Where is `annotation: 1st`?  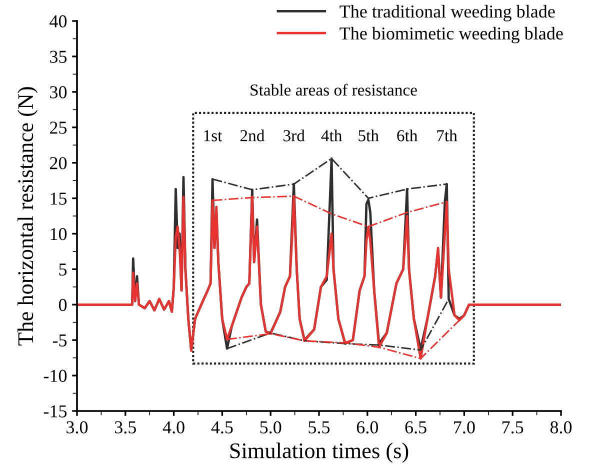
annotation: 1st is located at coordinates (213, 136).